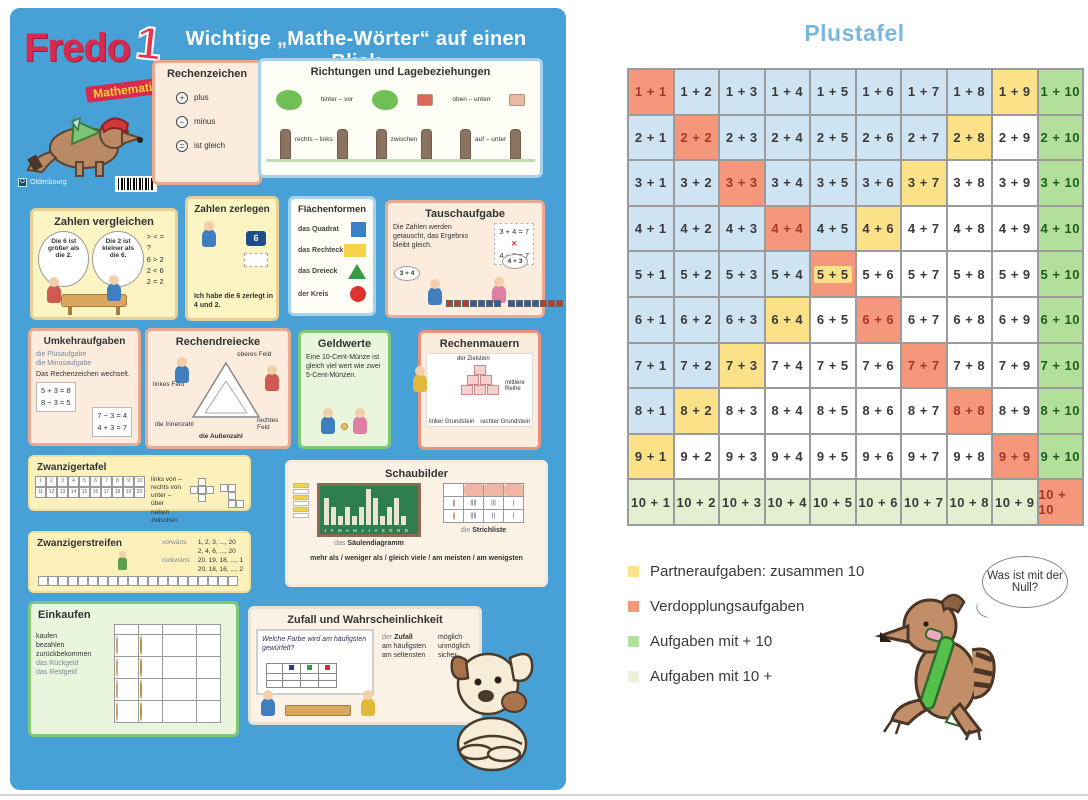 Image resolution: width=1088 pixels, height=800 pixels. Describe the element at coordinates (220, 570) in the screenshot. I see `sequence: 20, 18, 16, ..., 2` at that location.